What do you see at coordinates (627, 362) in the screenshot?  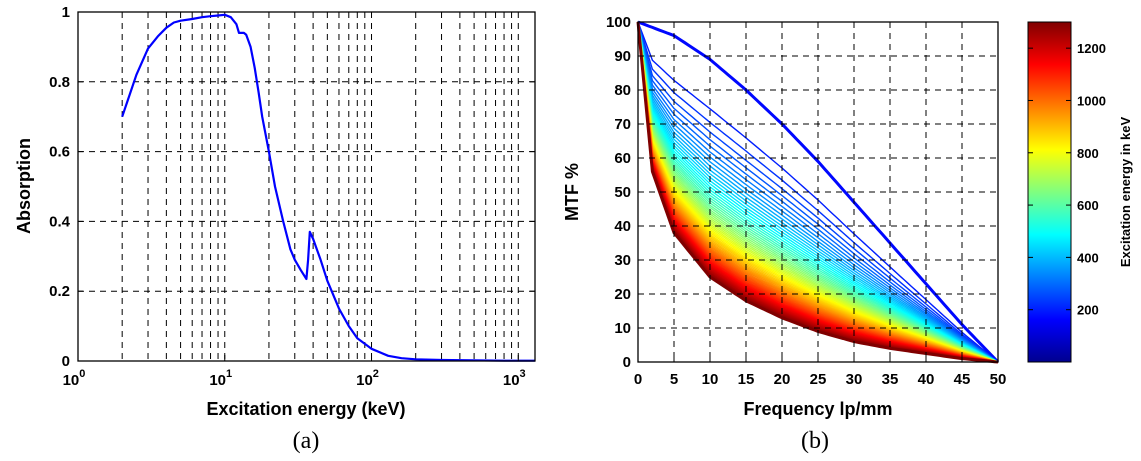 I see `mtf-ytick-label: 0` at bounding box center [627, 362].